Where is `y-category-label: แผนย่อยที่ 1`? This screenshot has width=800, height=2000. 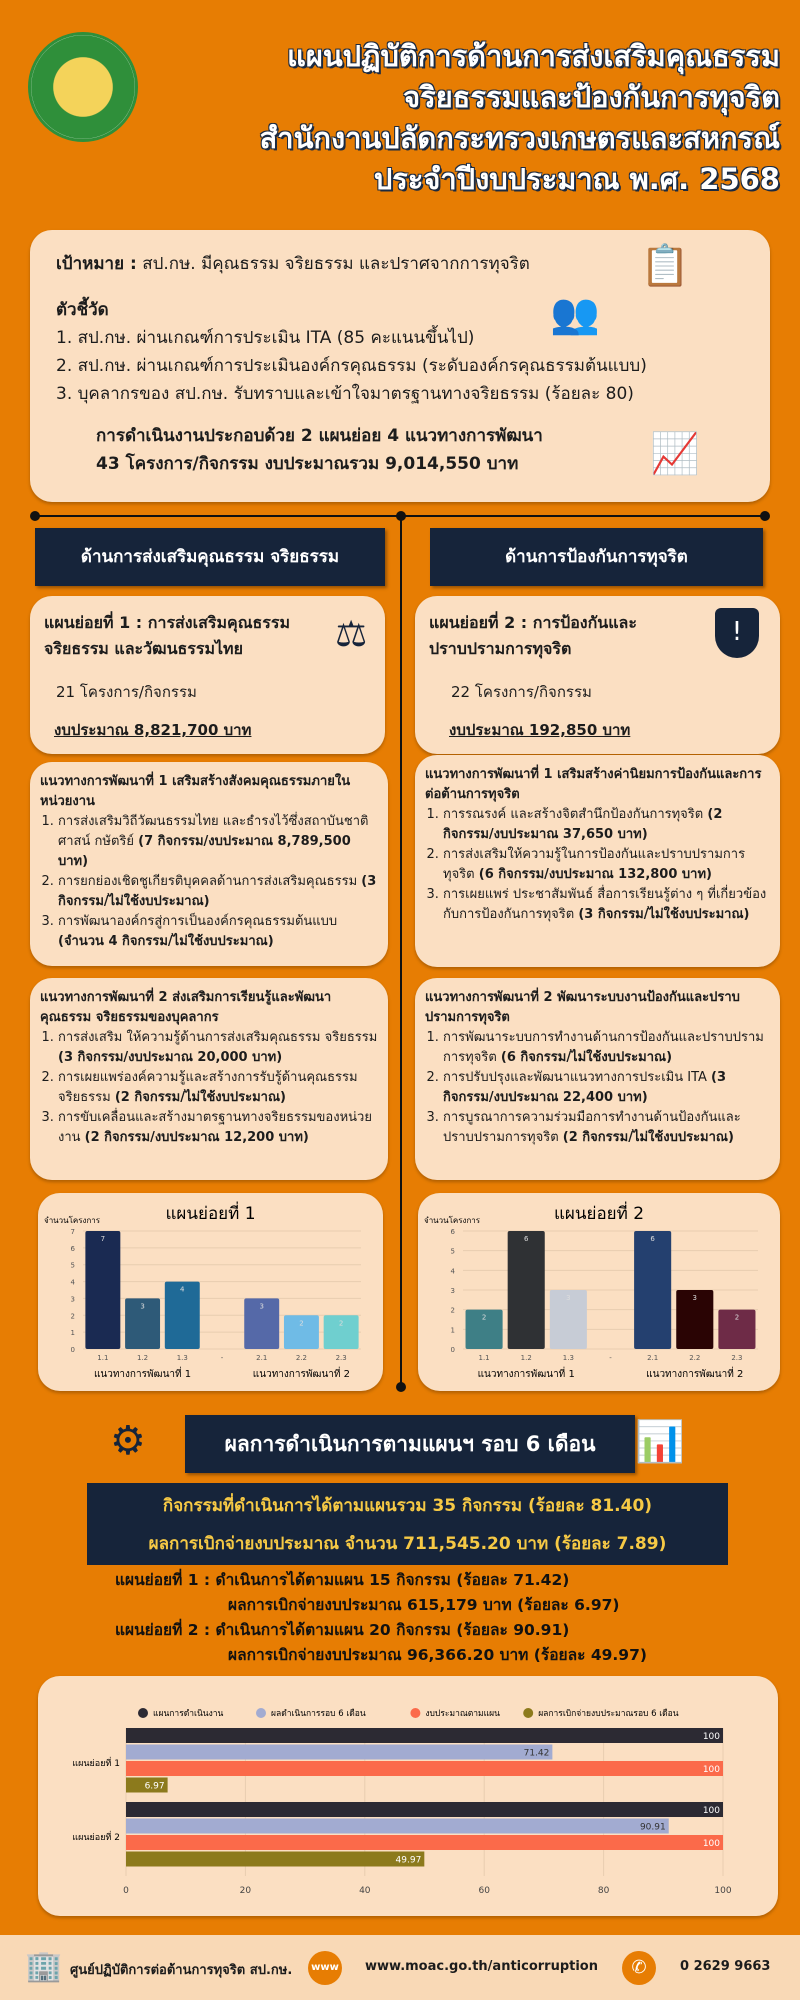
y-category-label: แผนย่อยที่ 1 is located at coordinates (96, 1762).